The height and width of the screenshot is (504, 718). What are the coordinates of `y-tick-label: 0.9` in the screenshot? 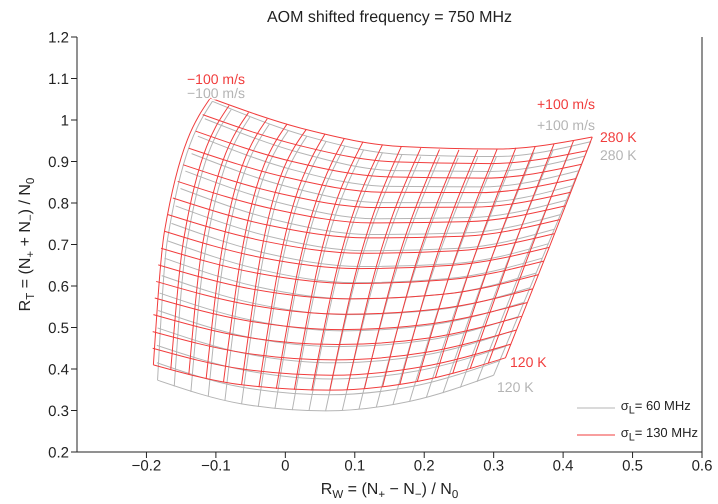 It's located at (58, 162).